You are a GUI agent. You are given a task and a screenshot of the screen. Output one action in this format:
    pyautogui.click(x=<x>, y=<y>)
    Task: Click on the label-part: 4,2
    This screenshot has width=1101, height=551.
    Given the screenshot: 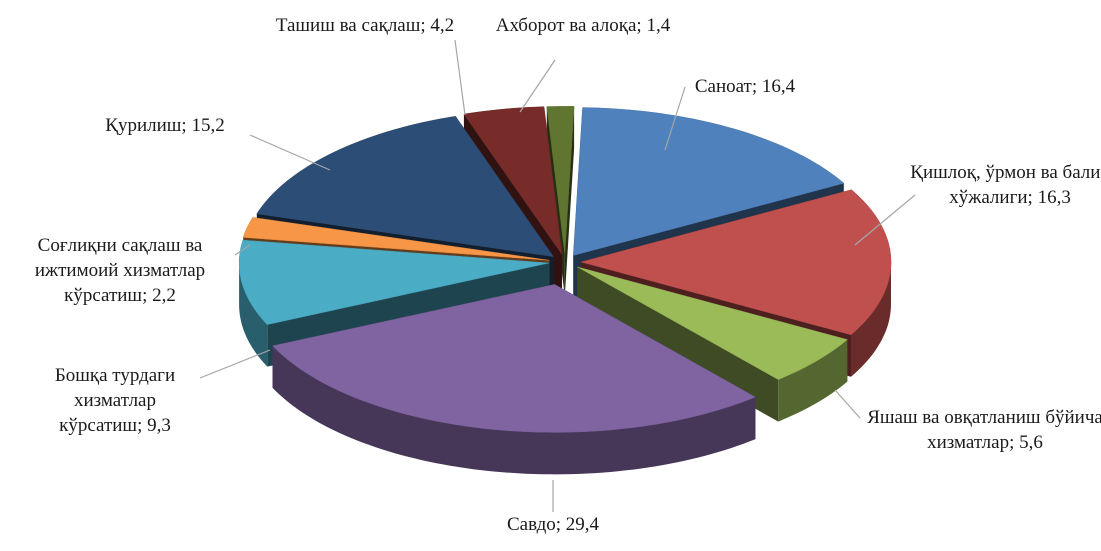 What is the action you would take?
    pyautogui.click(x=442, y=25)
    